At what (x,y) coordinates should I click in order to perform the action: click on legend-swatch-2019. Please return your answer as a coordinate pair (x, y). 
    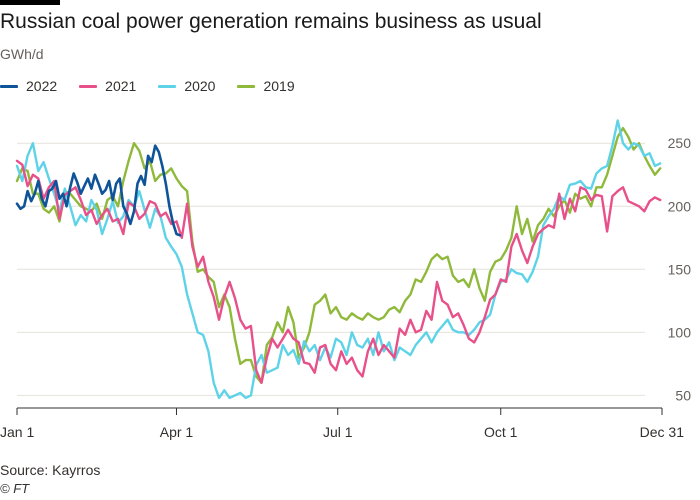
    Looking at the image, I should click on (246, 86).